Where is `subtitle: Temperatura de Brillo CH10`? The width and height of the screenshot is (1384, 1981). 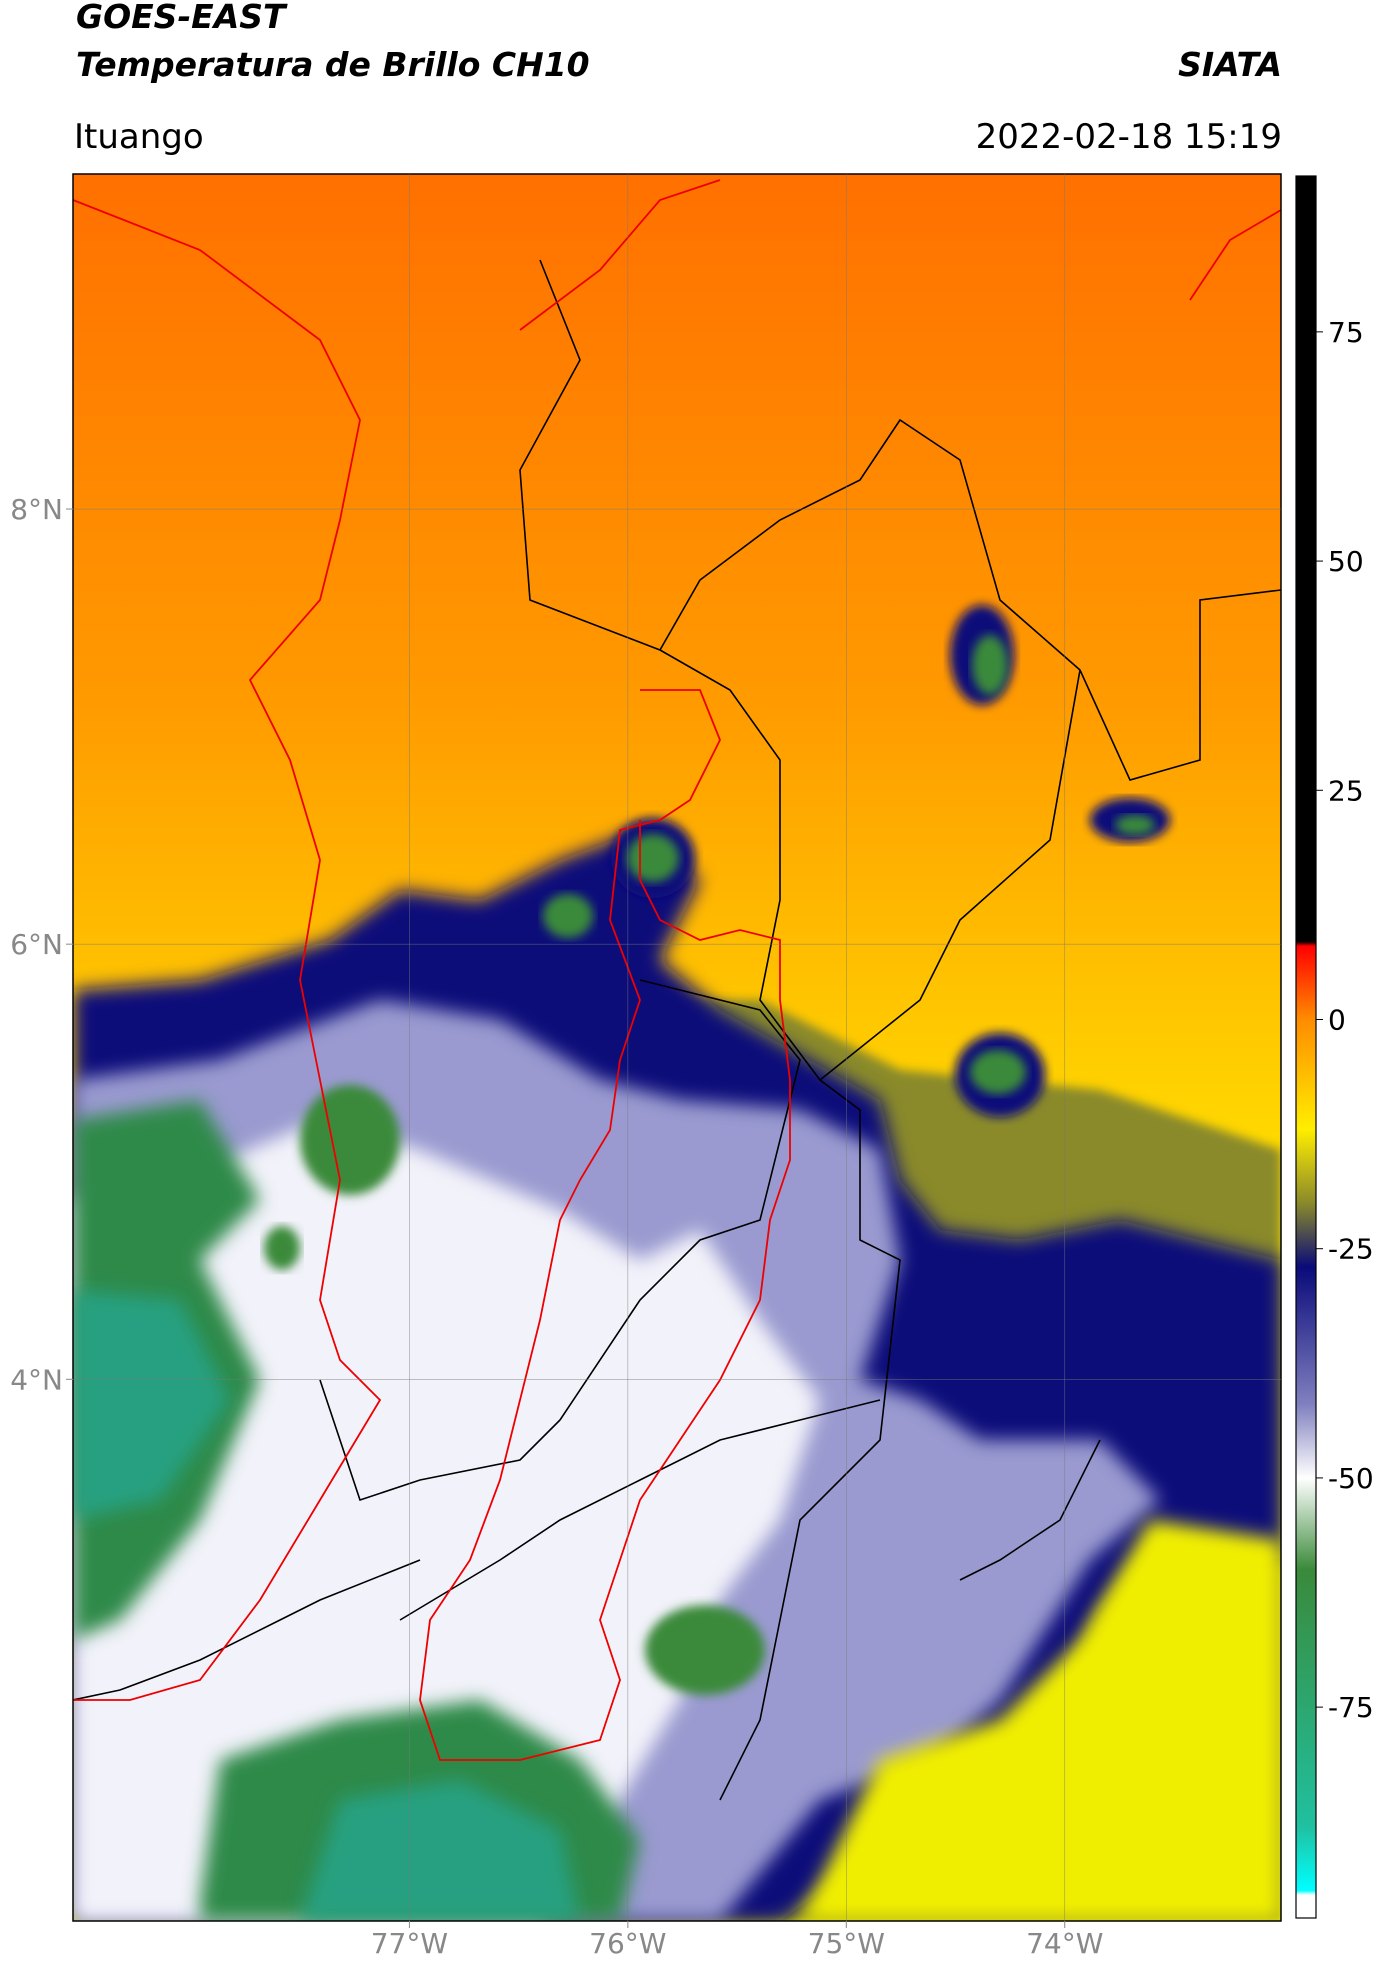
subtitle: Temperatura de Brillo CH10 is located at coordinates (333, 64).